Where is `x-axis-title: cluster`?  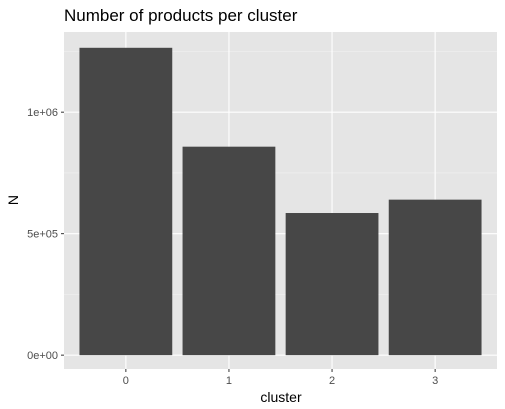 x-axis-title: cluster is located at coordinates (281, 397).